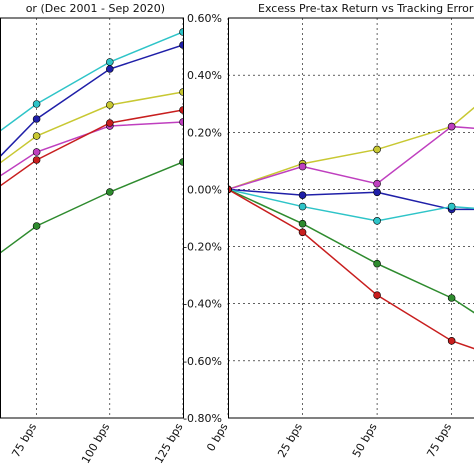 This screenshot has width=474, height=474. What do you see at coordinates (202, 247) in the screenshot?
I see `y-tick-label: -0.20%` at bounding box center [202, 247].